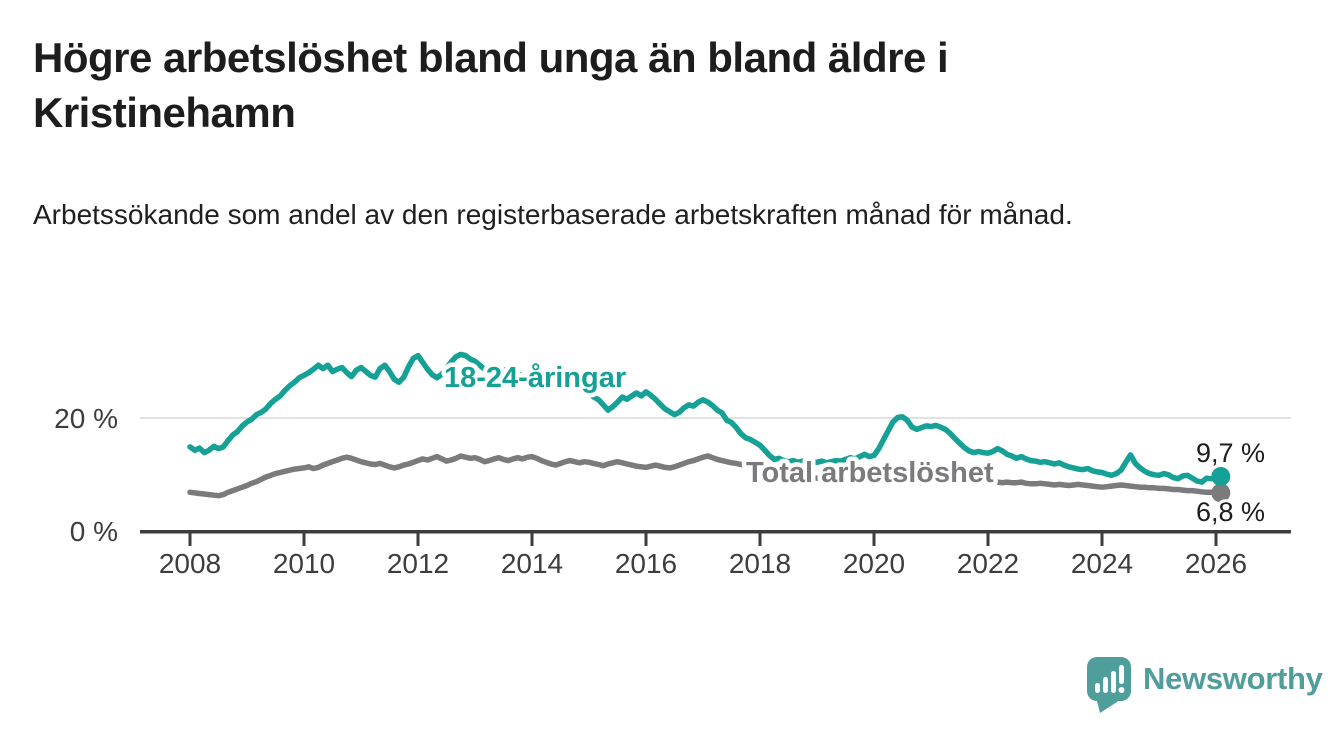 This screenshot has width=1340, height=734. What do you see at coordinates (1102, 563) in the screenshot?
I see `x-axis-label-2024: 2024` at bounding box center [1102, 563].